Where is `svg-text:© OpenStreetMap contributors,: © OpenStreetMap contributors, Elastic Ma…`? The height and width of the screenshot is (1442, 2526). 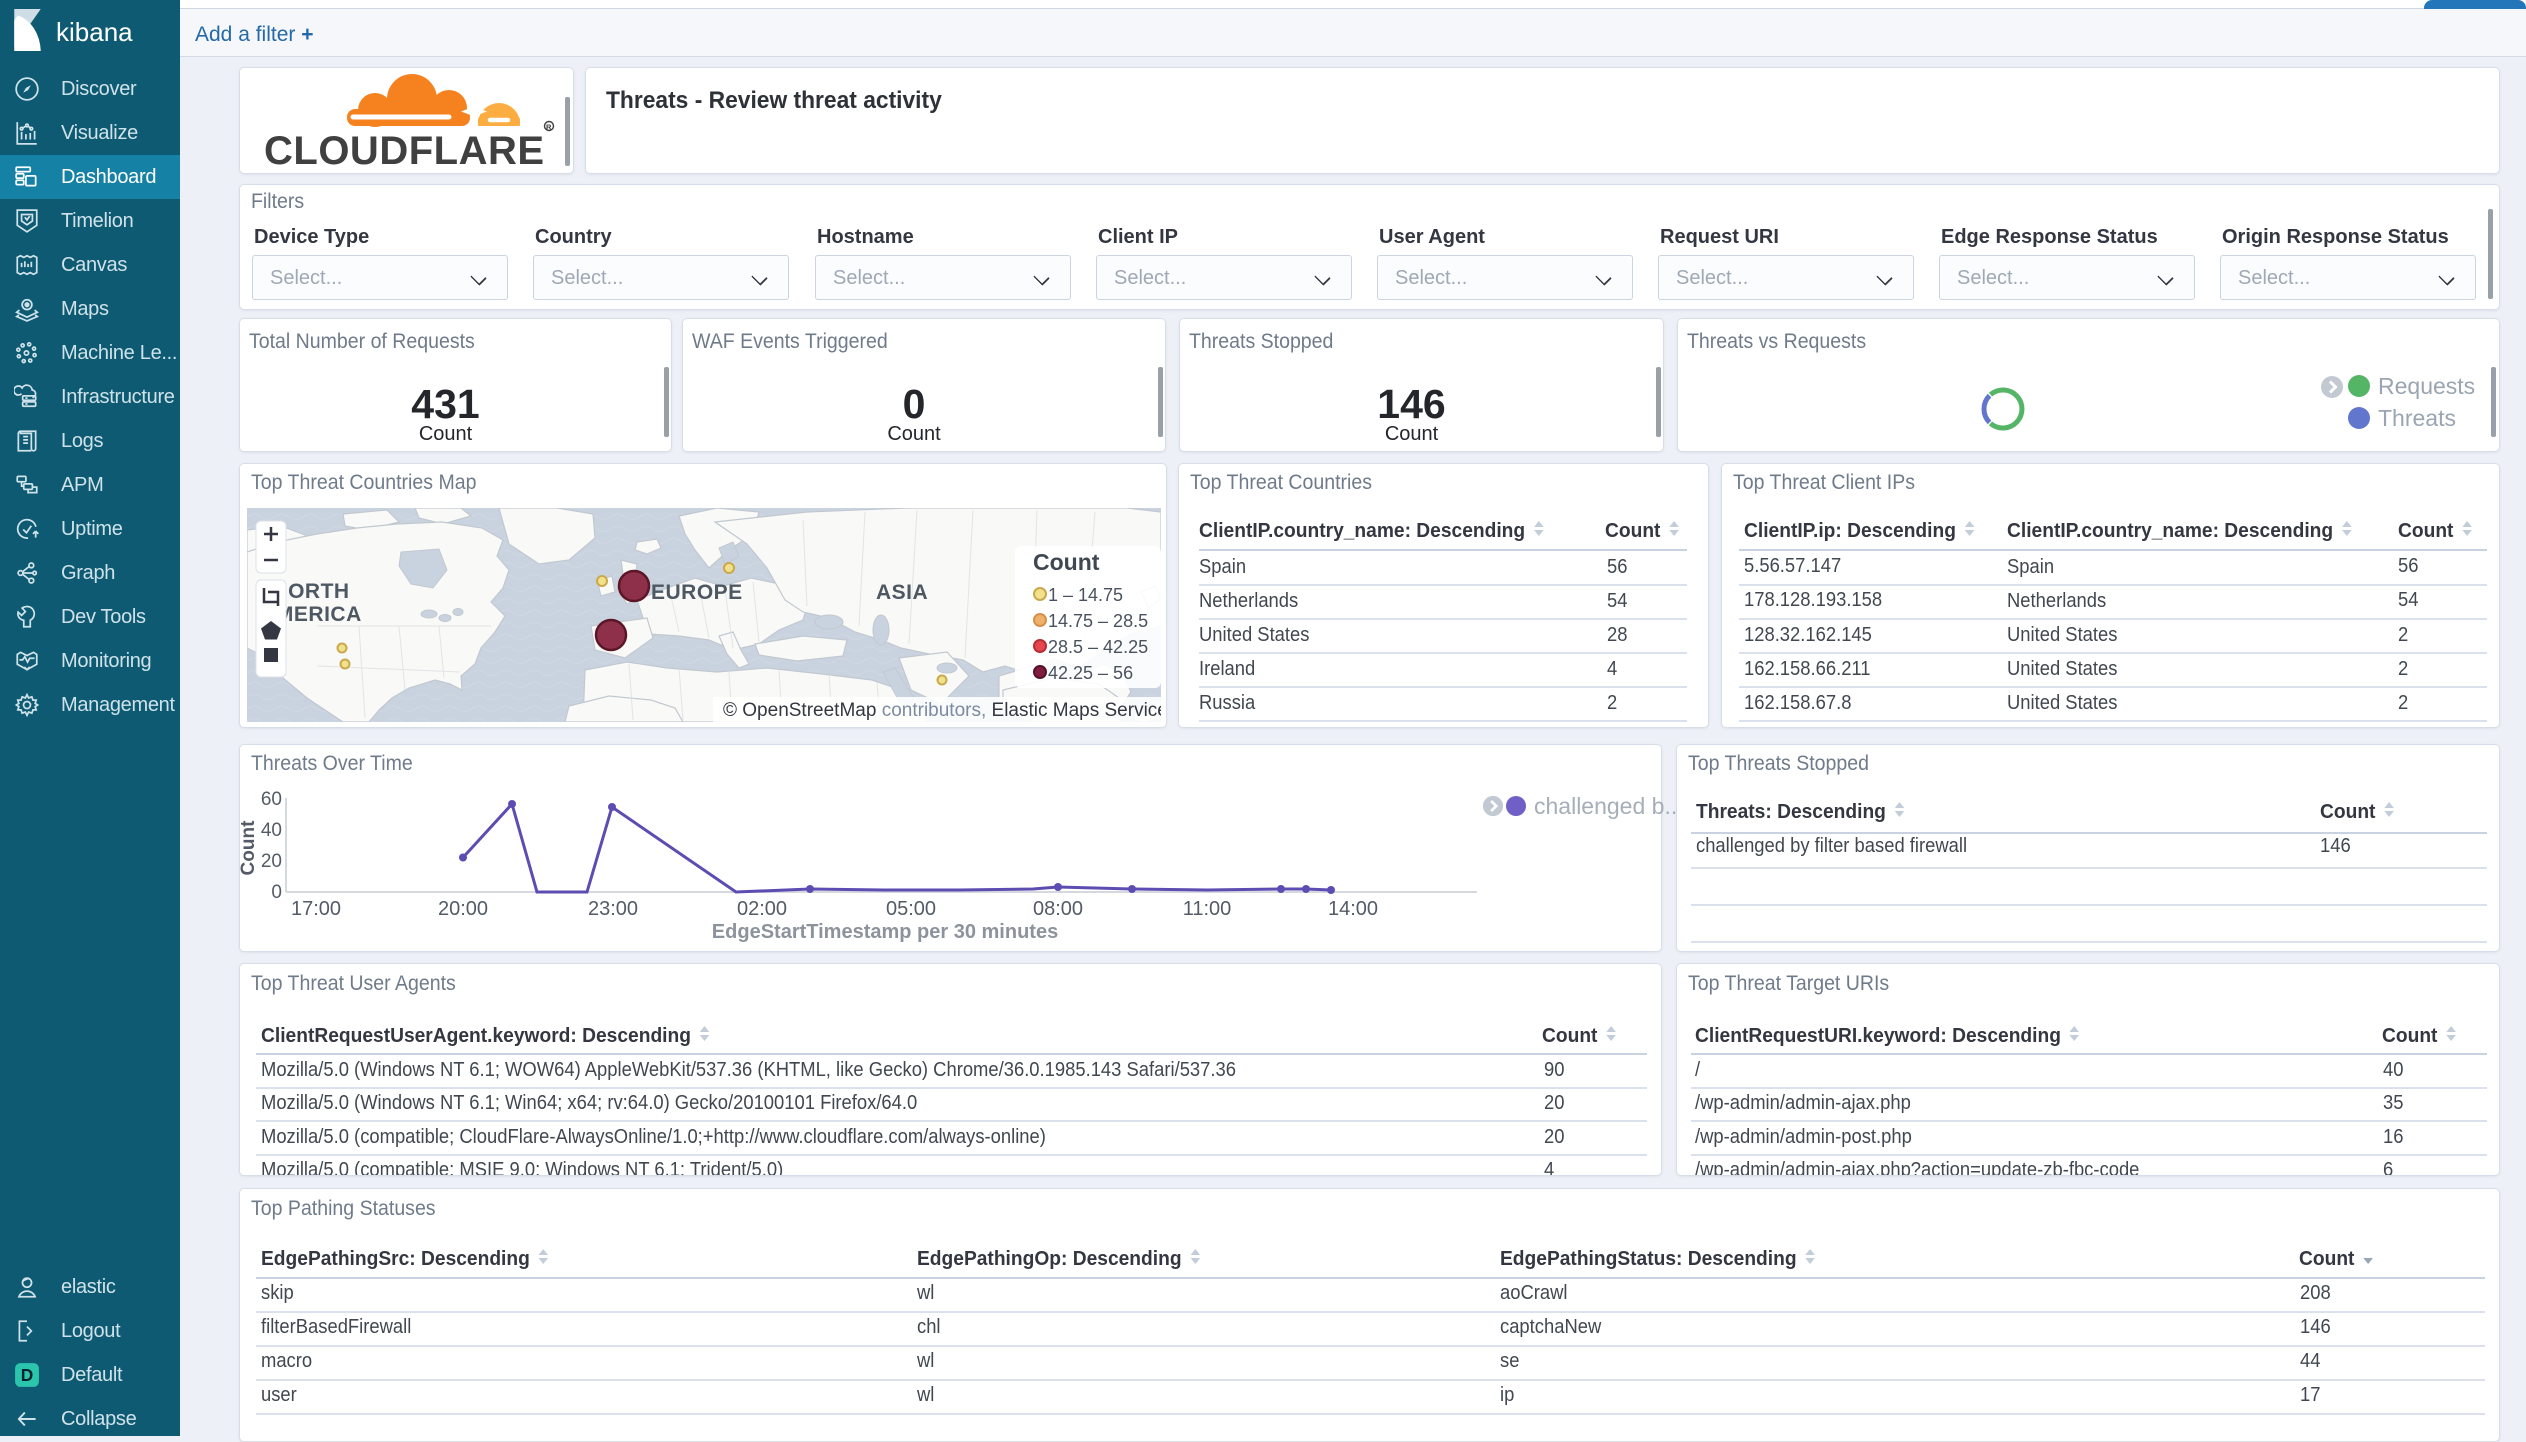 svg-text:© OpenStreetMap contributors,: © OpenStreetMap contributors, Elastic Ma… is located at coordinates (942, 710).